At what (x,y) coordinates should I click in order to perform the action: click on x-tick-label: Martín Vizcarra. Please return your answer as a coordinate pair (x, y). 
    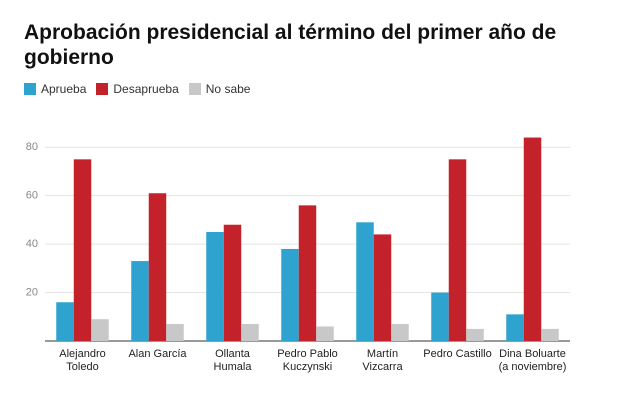
    Looking at the image, I should click on (382, 360).